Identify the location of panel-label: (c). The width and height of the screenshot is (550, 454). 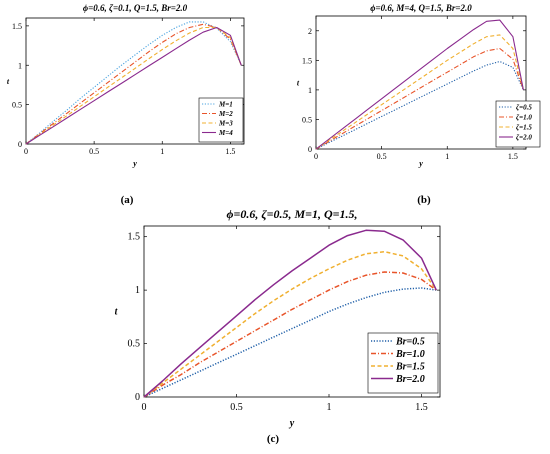
(273, 439).